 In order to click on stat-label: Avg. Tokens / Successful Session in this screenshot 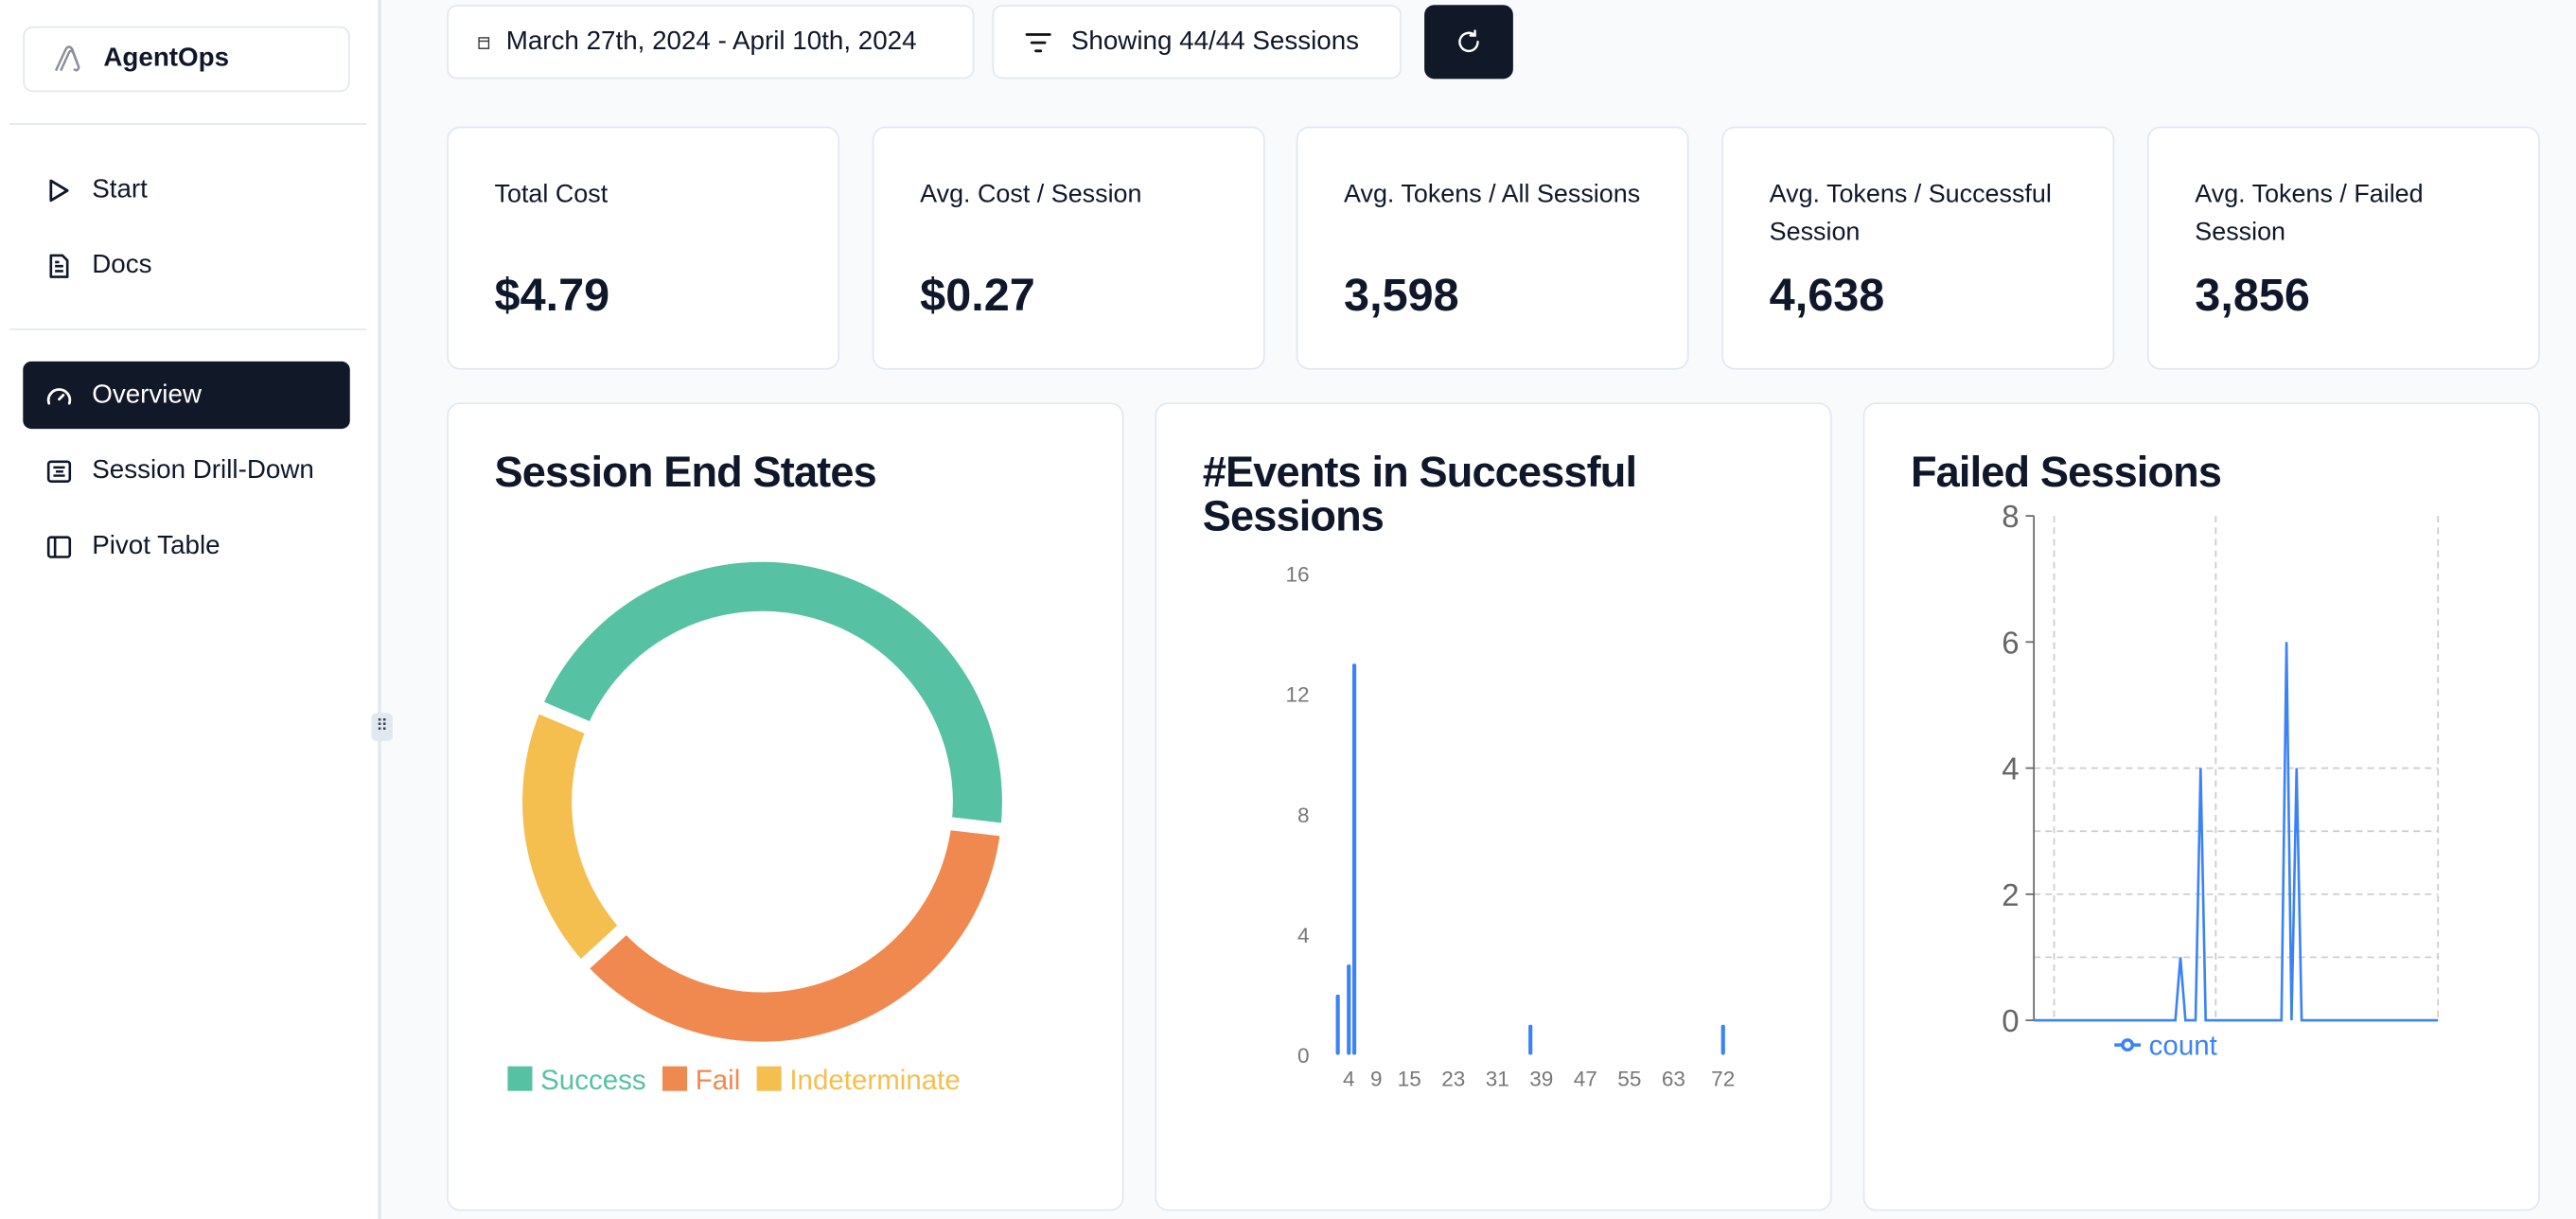, I will do `click(1910, 213)`.